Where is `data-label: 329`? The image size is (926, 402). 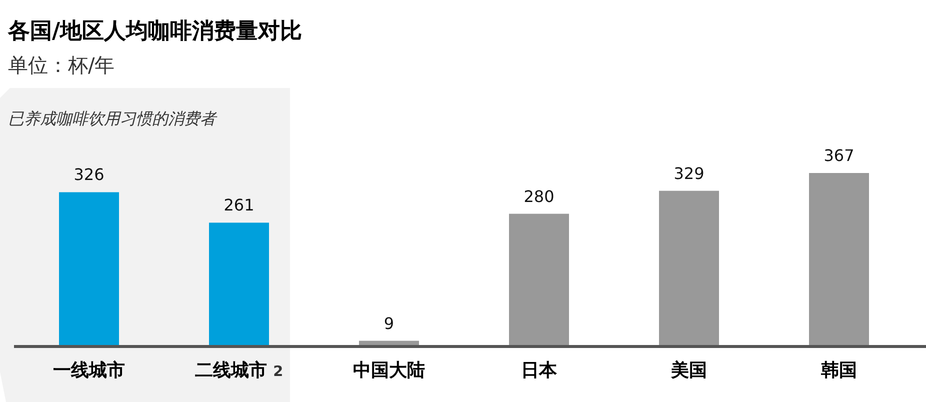 data-label: 329 is located at coordinates (689, 173).